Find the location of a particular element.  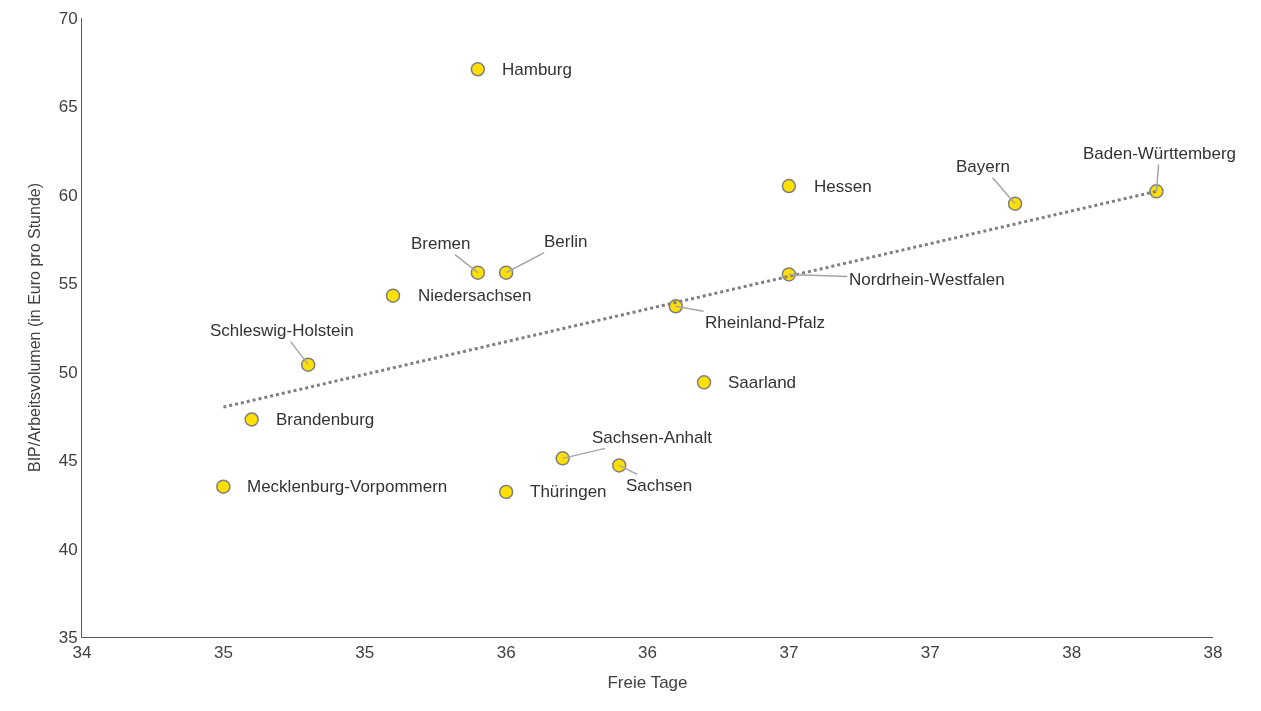

annotation: Mecklenburg-Vorpommern is located at coordinates (347, 486).